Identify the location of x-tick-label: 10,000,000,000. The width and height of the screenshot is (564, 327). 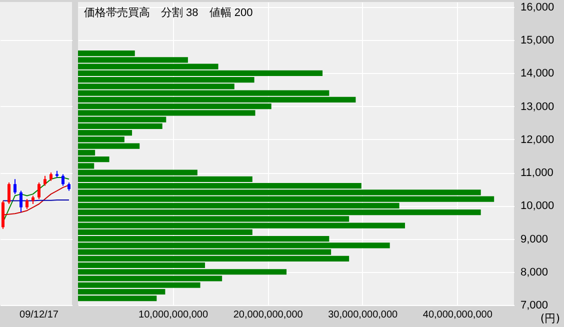
(173, 315).